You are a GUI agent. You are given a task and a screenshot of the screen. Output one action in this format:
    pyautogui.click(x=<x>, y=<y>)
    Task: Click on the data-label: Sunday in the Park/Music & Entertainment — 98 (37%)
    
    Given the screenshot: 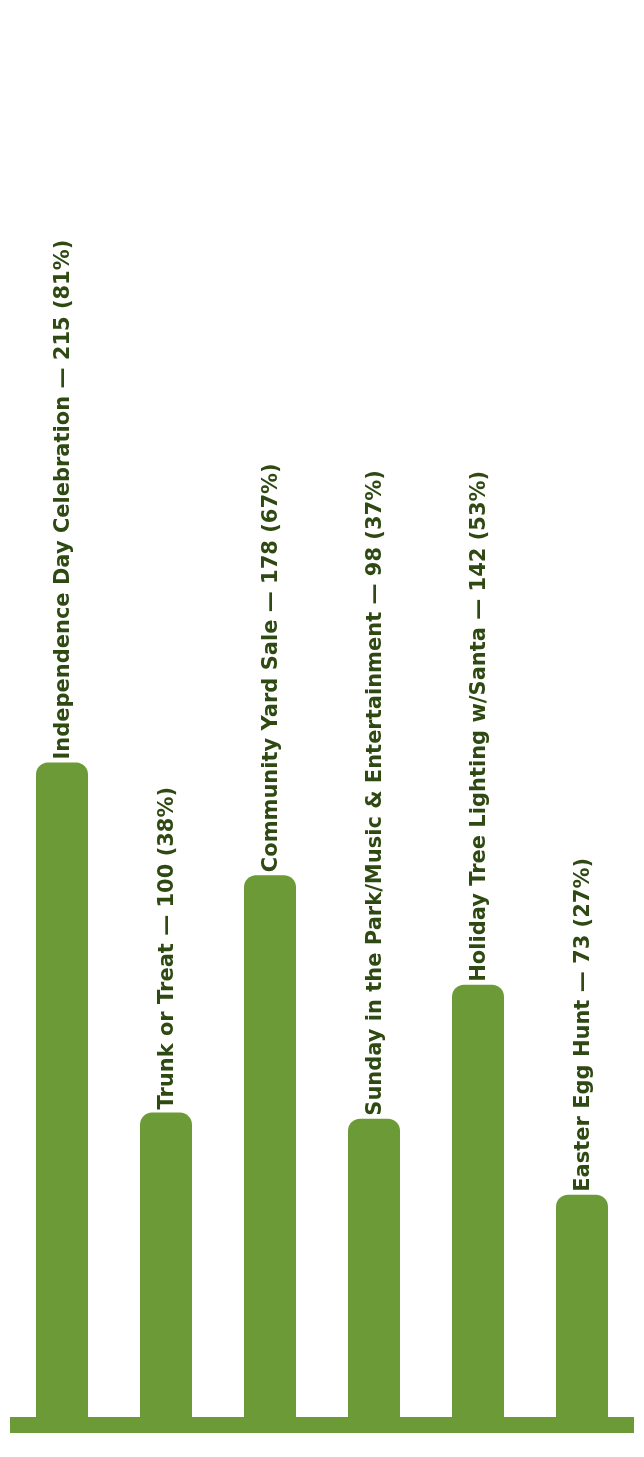 What is the action you would take?
    pyautogui.click(x=374, y=793)
    